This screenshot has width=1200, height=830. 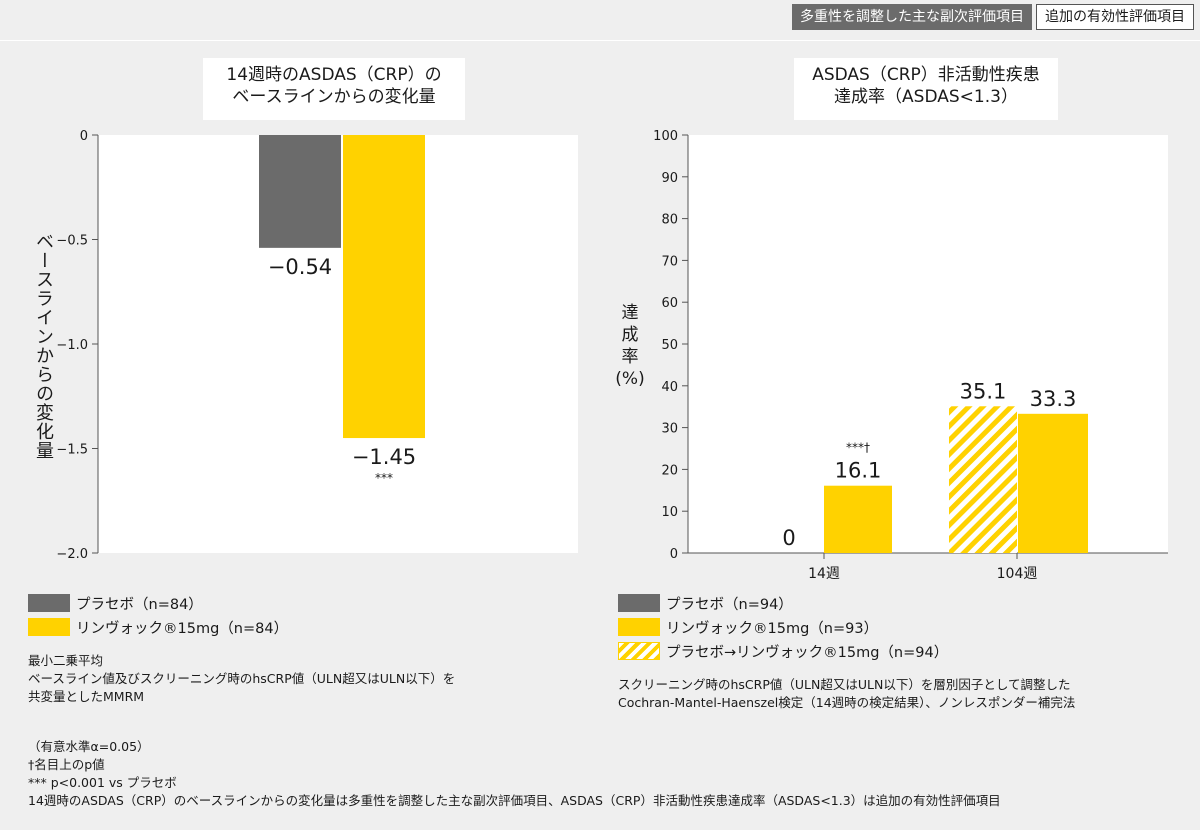 What do you see at coordinates (926, 75) in the screenshot?
I see `right-chart-title-line1: ASDAS（CRP）非活動性疾患` at bounding box center [926, 75].